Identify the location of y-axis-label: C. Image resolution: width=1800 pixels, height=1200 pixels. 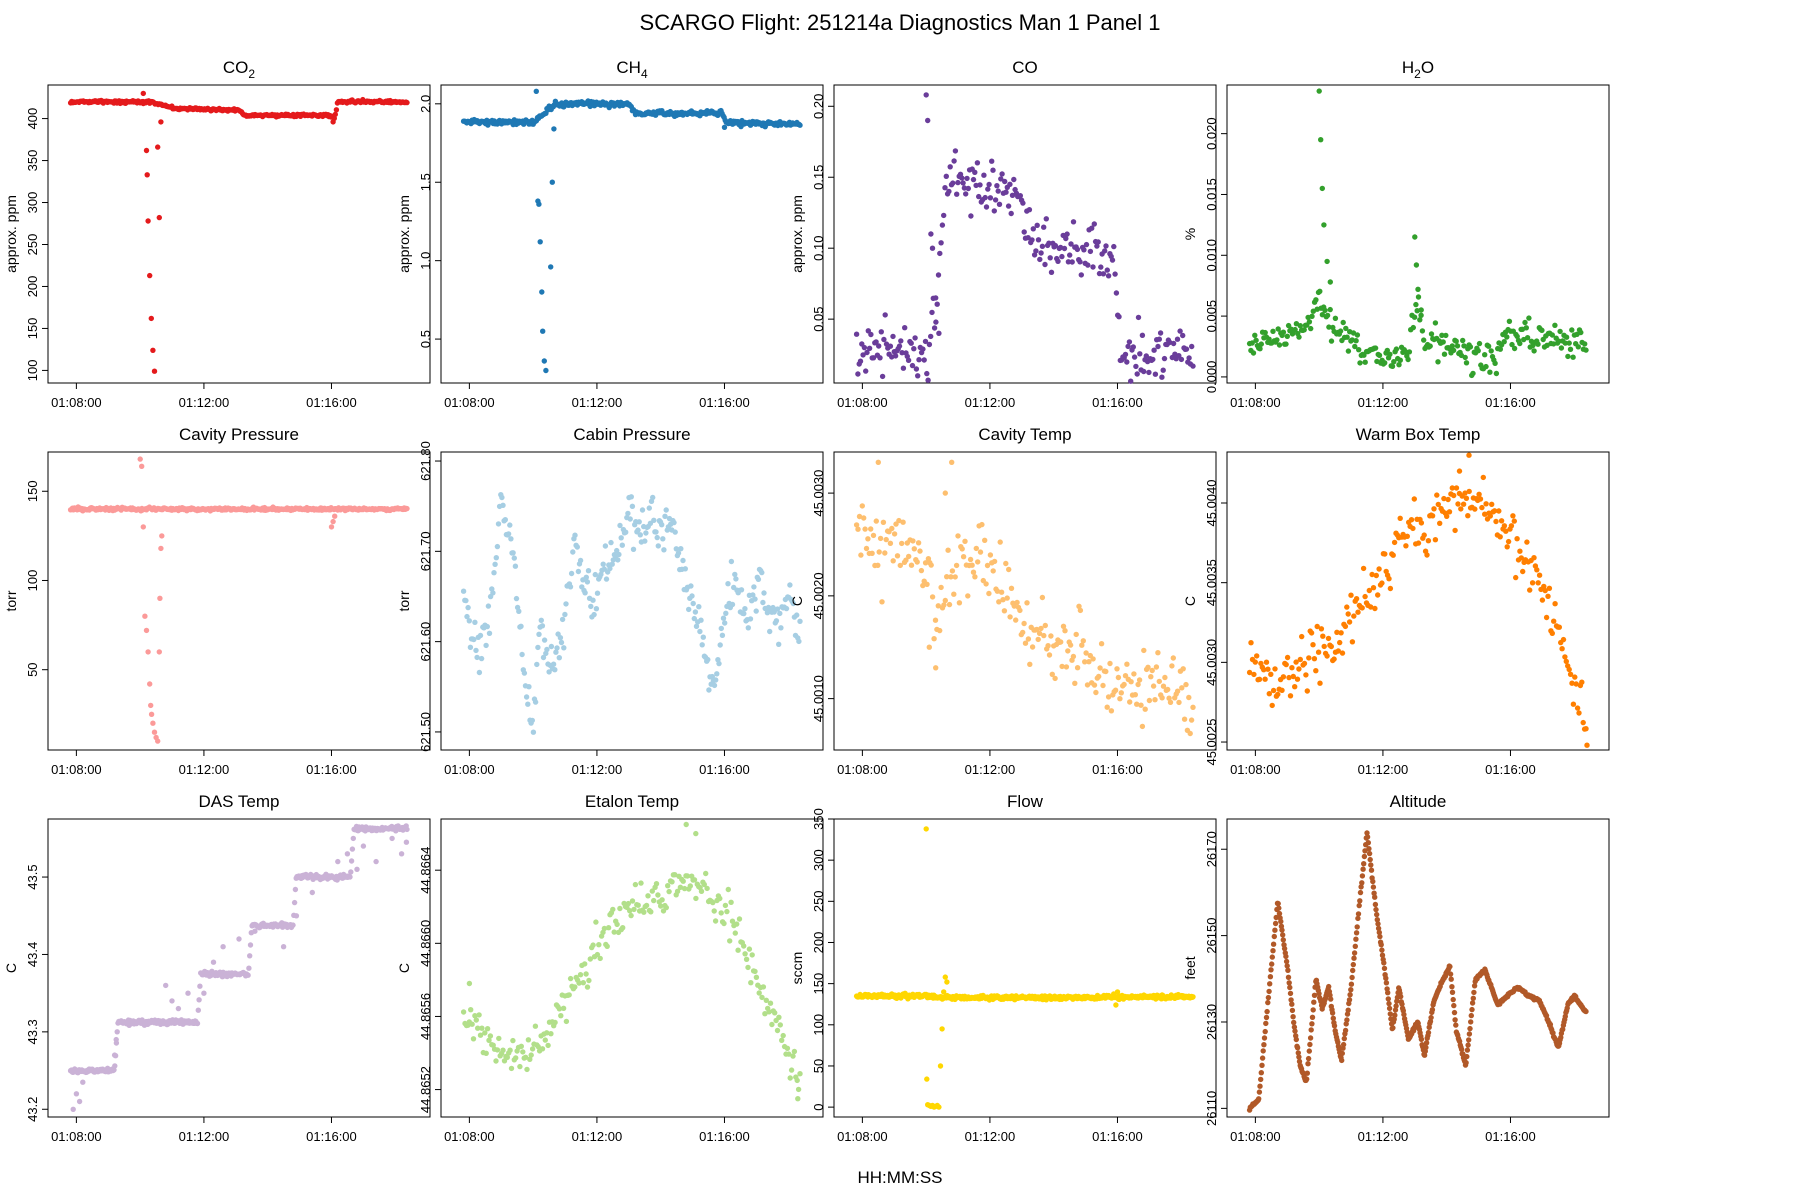
(404, 968).